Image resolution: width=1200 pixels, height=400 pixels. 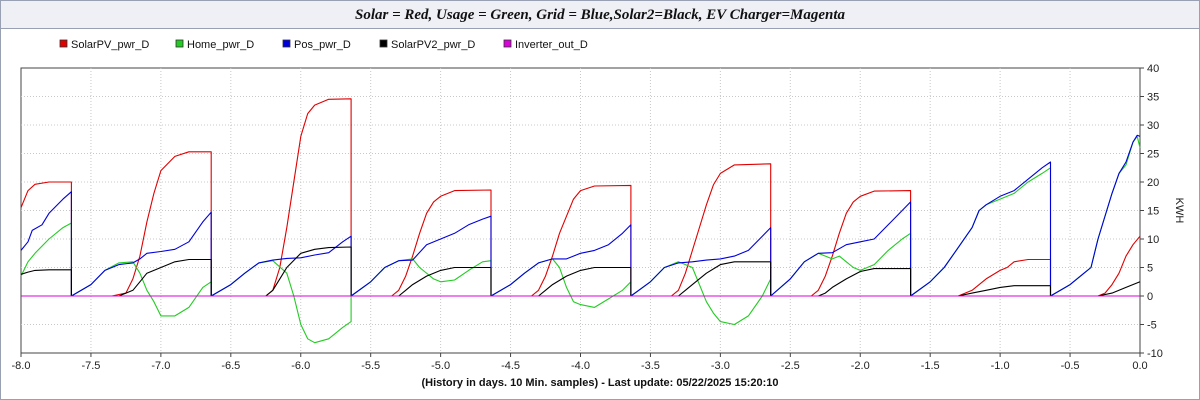 What do you see at coordinates (300, 366) in the screenshot?
I see `x-tick-label: -6.0` at bounding box center [300, 366].